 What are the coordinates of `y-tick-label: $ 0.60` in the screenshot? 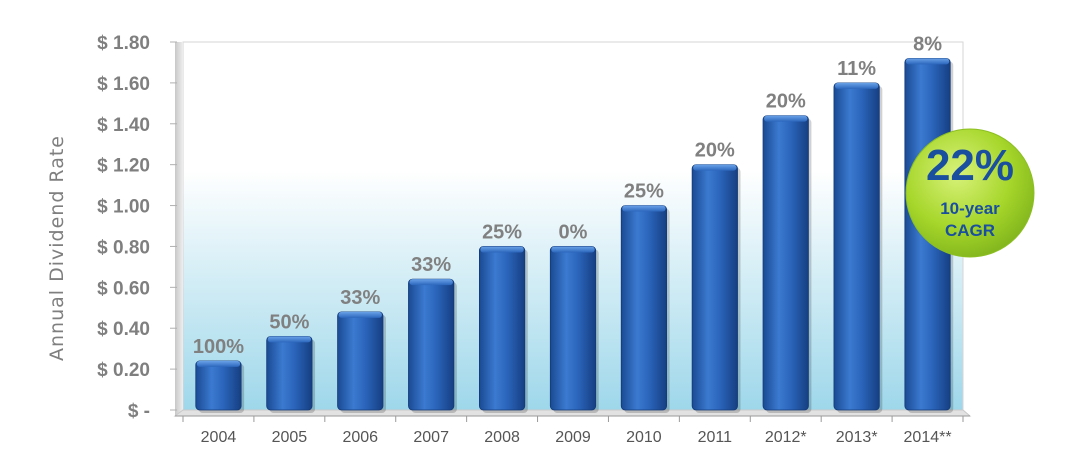 It's located at (123, 288).